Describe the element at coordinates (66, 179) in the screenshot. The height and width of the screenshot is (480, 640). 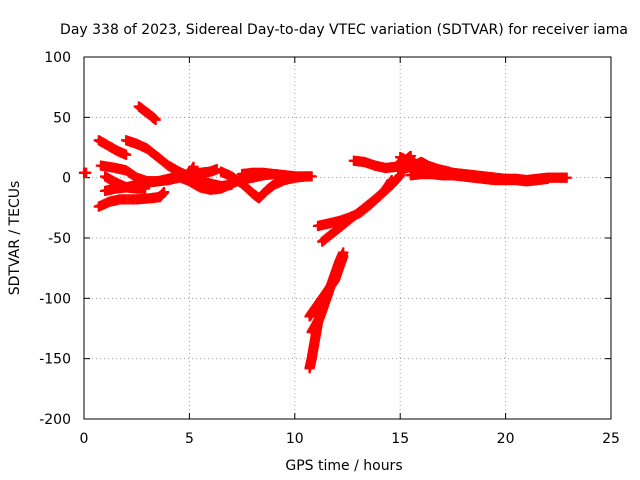
I see `y-tick-label: 0` at that location.